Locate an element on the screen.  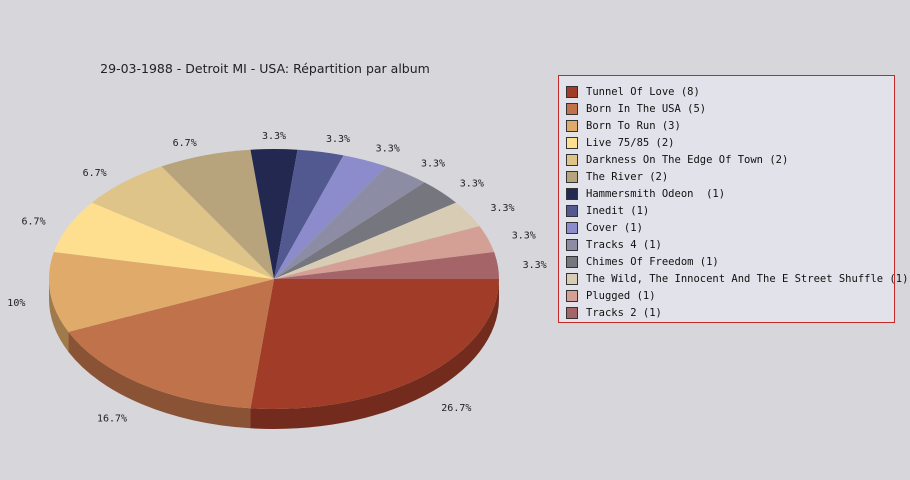
legend-item: Inedit (1) is located at coordinates (730, 210).